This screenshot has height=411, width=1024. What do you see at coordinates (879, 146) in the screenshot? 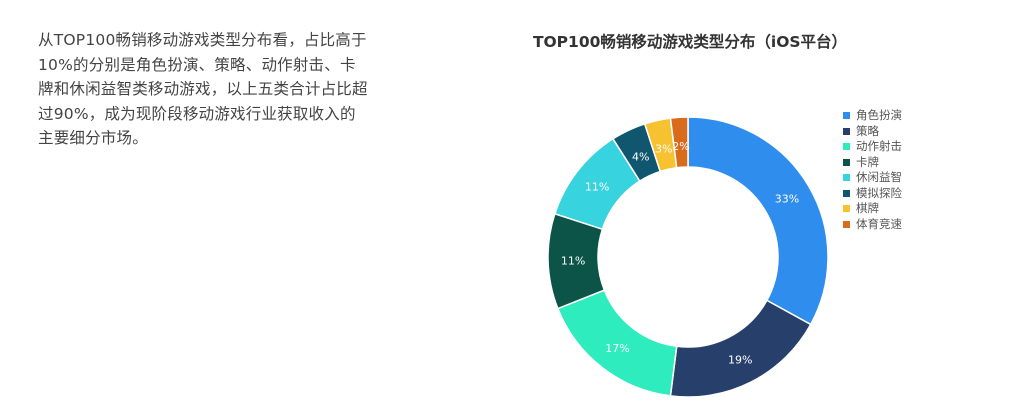
I see `legend-label: 动作射击` at bounding box center [879, 146].